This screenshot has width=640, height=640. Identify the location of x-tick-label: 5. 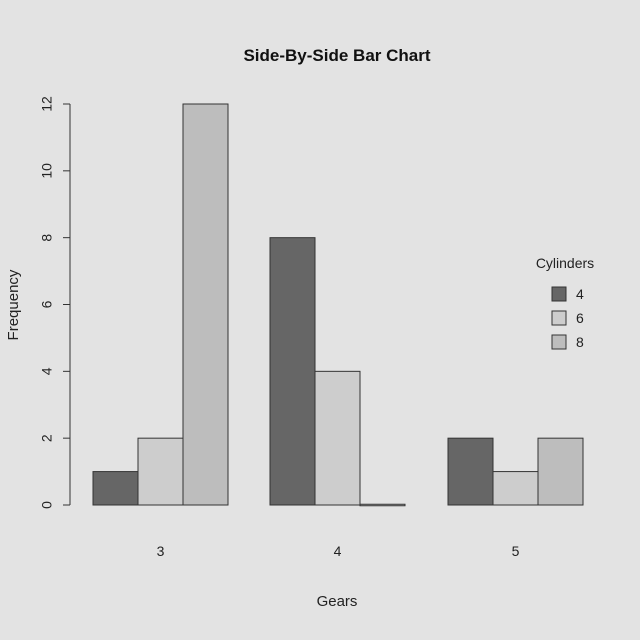
(516, 551).